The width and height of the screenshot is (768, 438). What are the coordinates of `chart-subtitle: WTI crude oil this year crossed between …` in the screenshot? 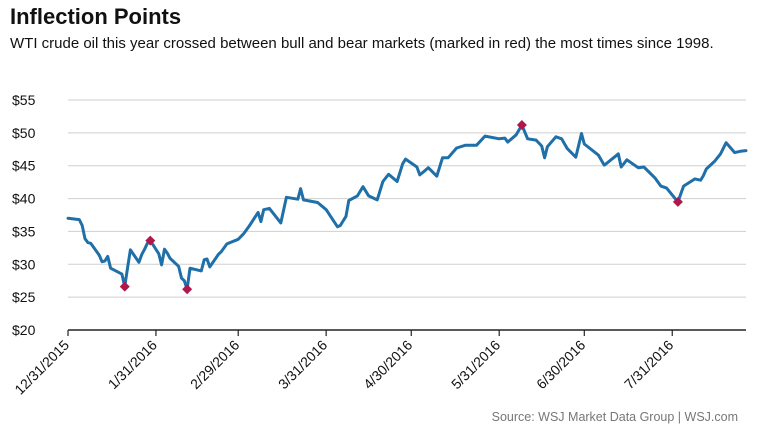 It's located at (362, 43).